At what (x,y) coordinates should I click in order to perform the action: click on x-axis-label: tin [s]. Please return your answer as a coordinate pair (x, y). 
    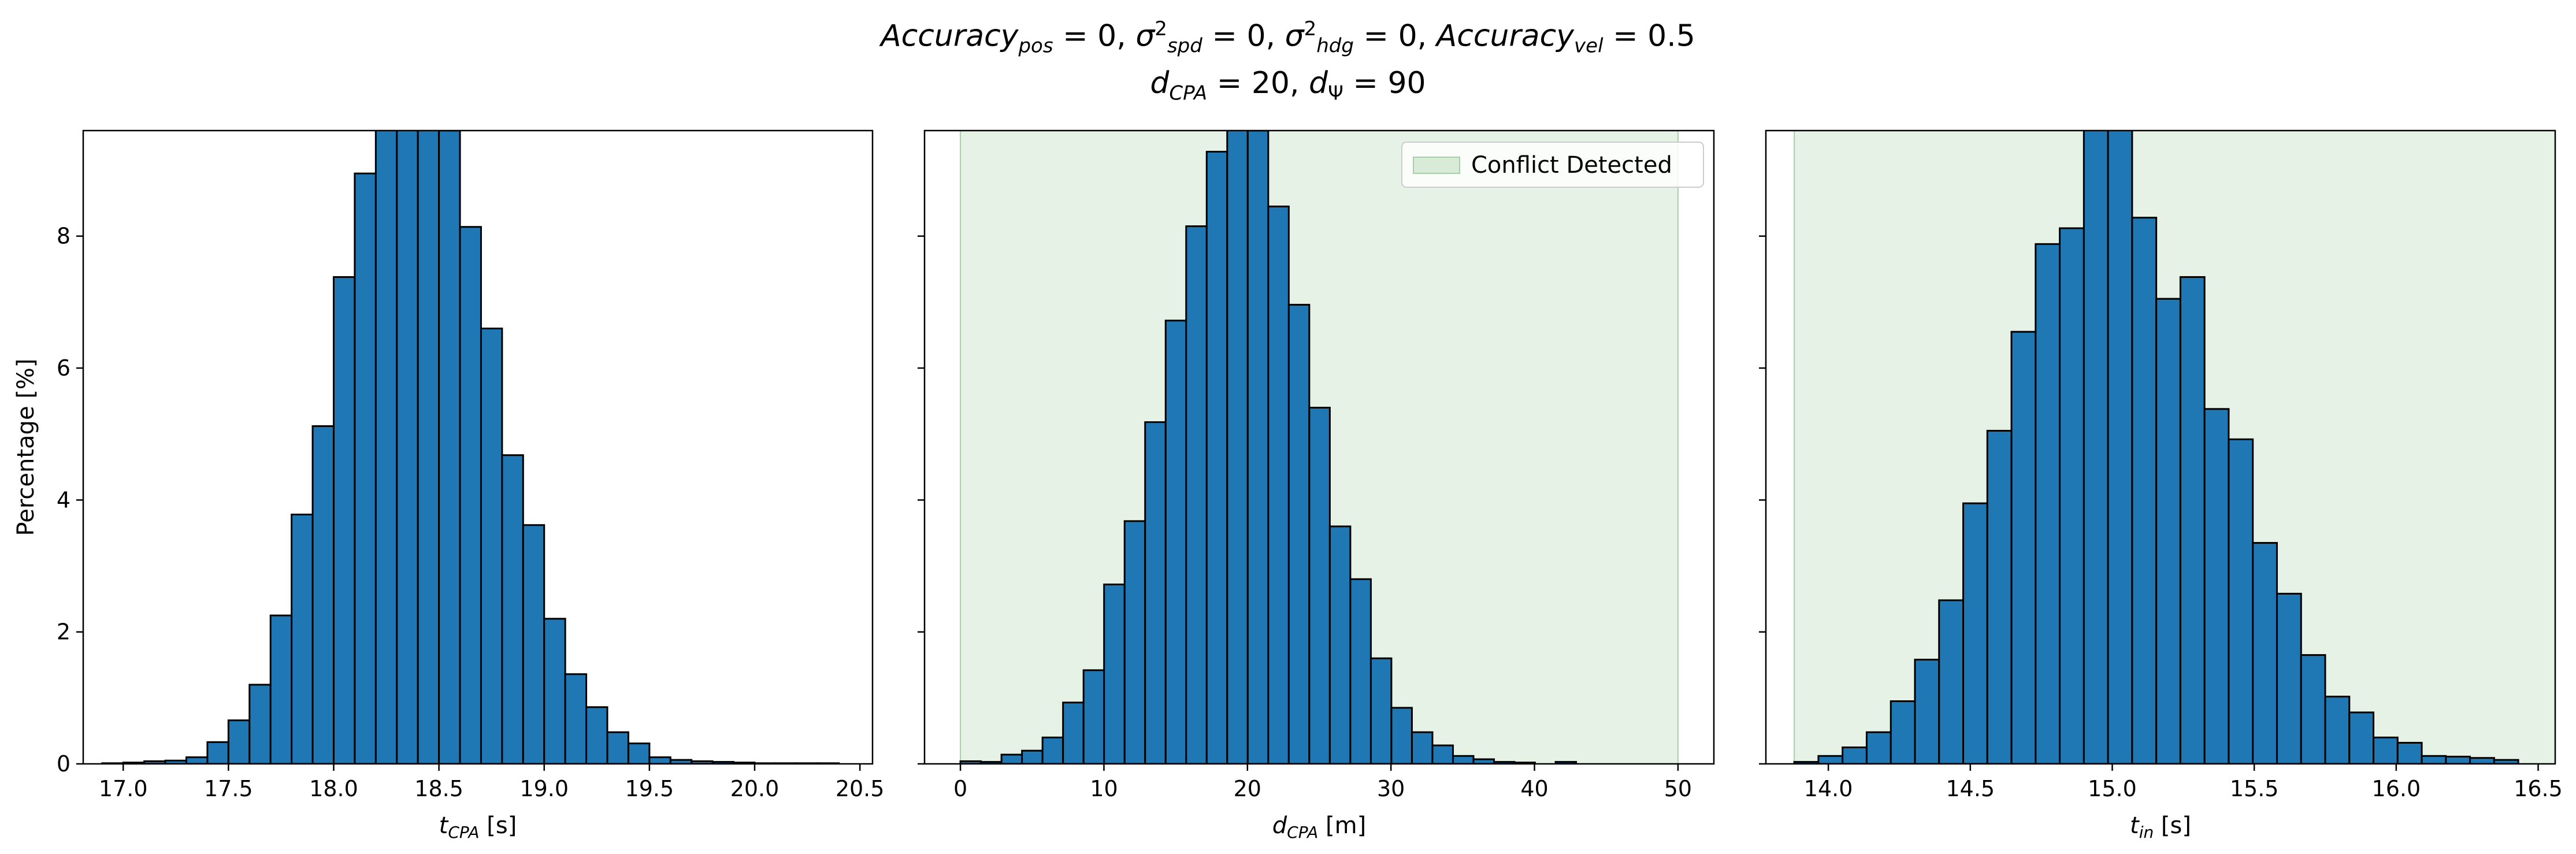
    Looking at the image, I should click on (2160, 827).